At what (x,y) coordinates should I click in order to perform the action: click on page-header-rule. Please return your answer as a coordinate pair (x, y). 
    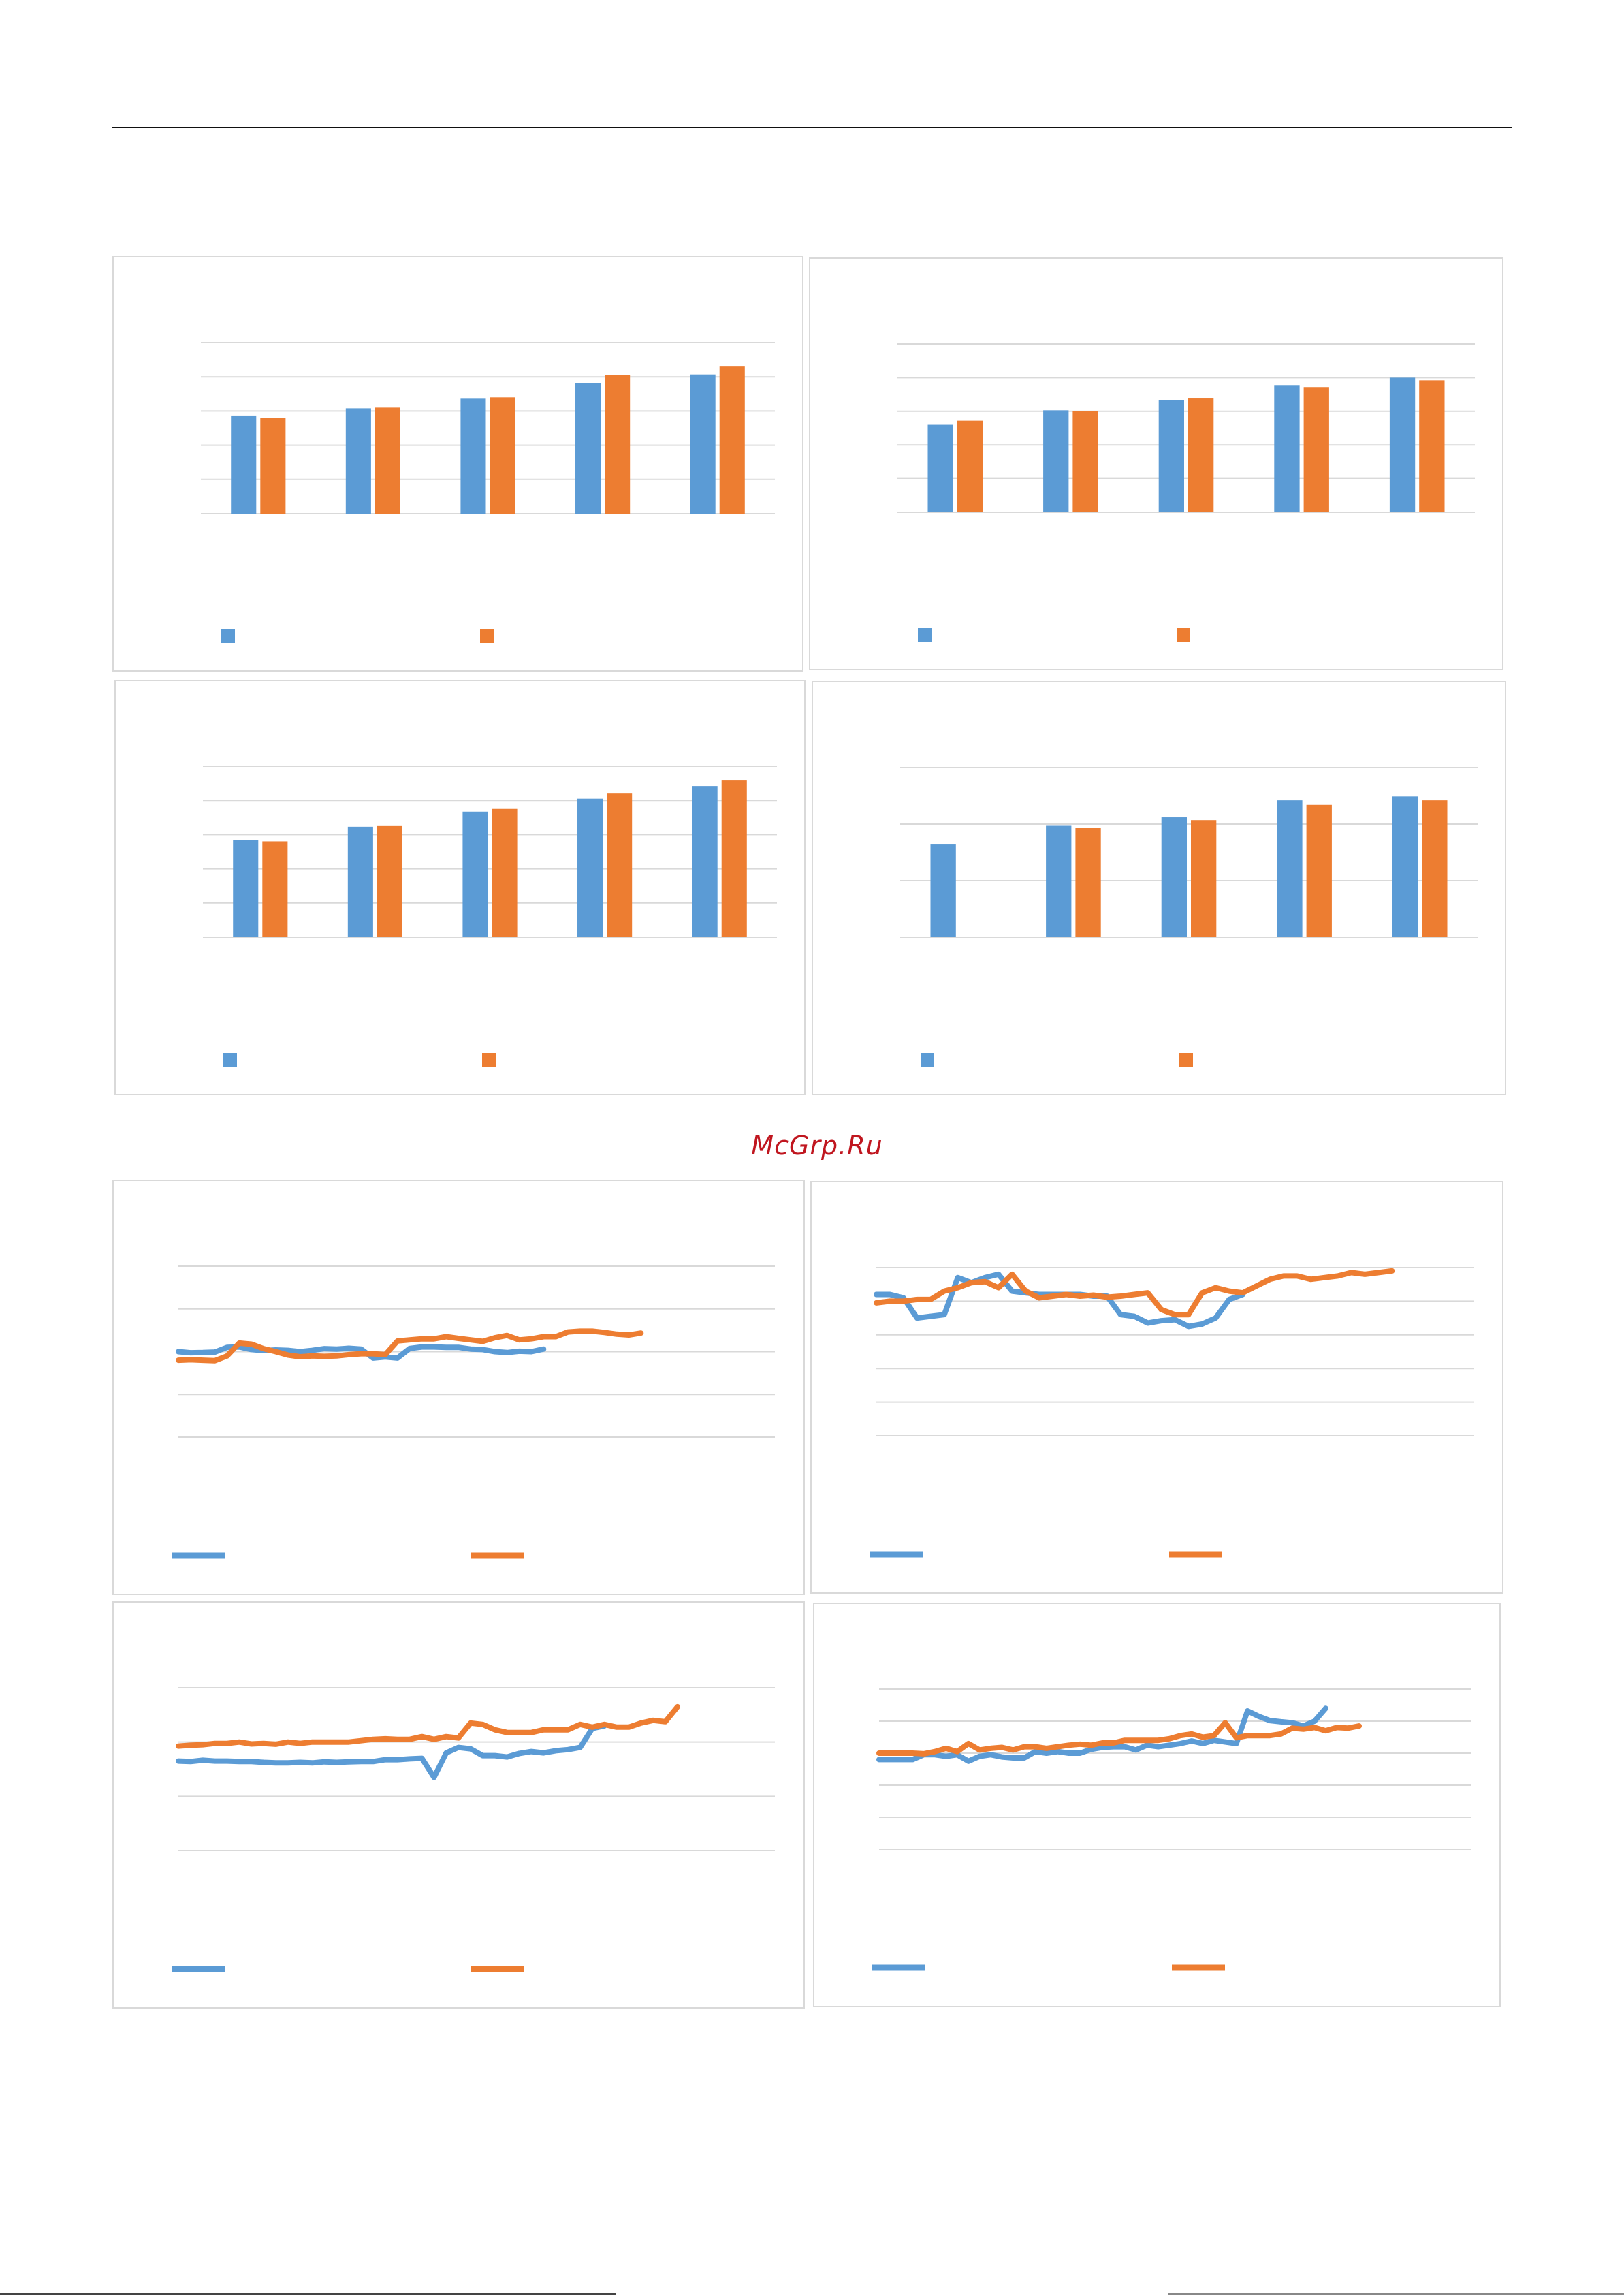
    Looking at the image, I should click on (812, 128).